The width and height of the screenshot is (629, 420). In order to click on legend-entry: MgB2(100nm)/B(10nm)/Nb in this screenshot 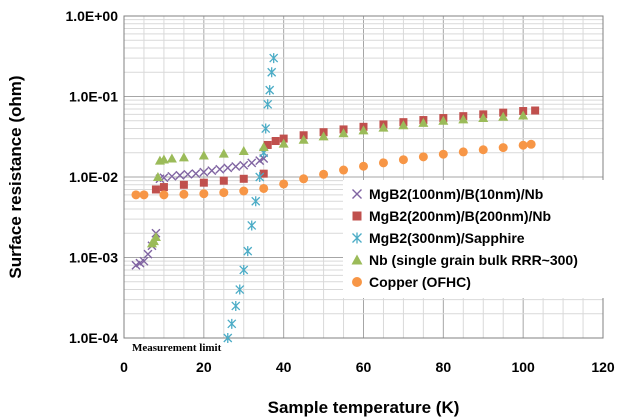, I will do `click(447, 194)`.